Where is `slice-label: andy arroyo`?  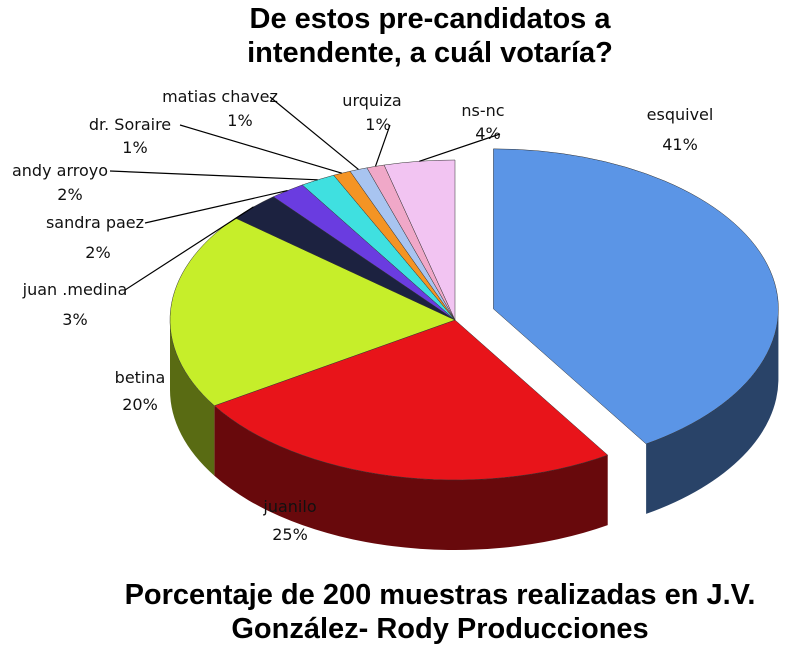
slice-label: andy arroyo is located at coordinates (60, 170).